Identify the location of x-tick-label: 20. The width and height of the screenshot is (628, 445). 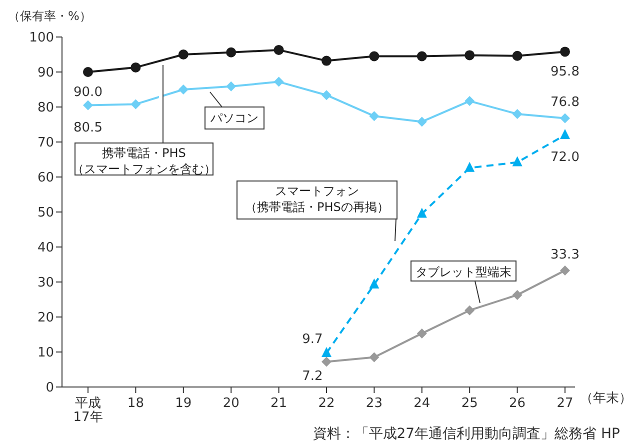
(231, 403).